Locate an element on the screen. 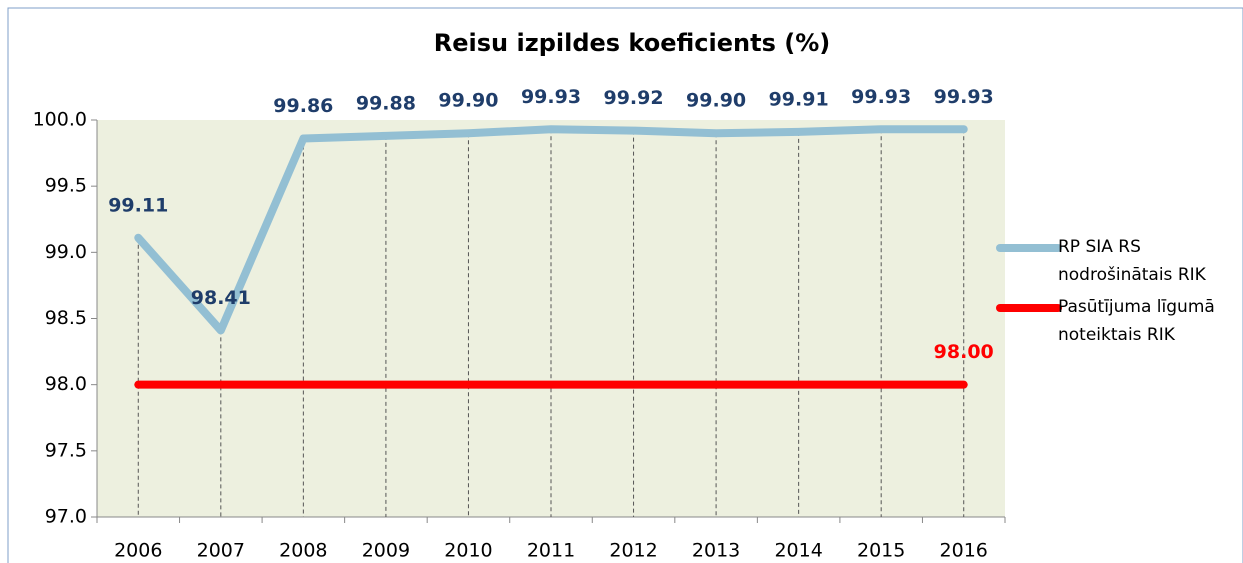  x-tick-label: 2006 is located at coordinates (138, 551).